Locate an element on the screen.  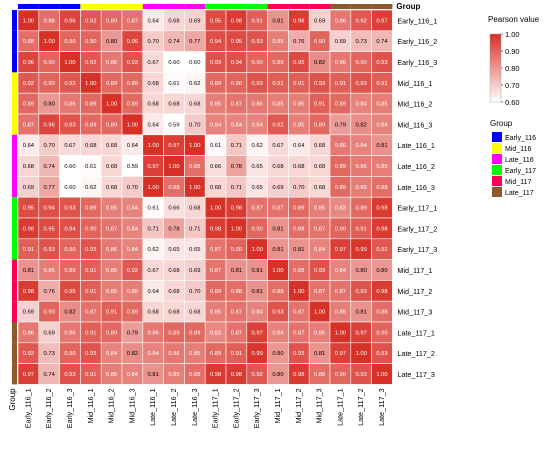
cell-value-label: 0.67 is located at coordinates (153, 63).